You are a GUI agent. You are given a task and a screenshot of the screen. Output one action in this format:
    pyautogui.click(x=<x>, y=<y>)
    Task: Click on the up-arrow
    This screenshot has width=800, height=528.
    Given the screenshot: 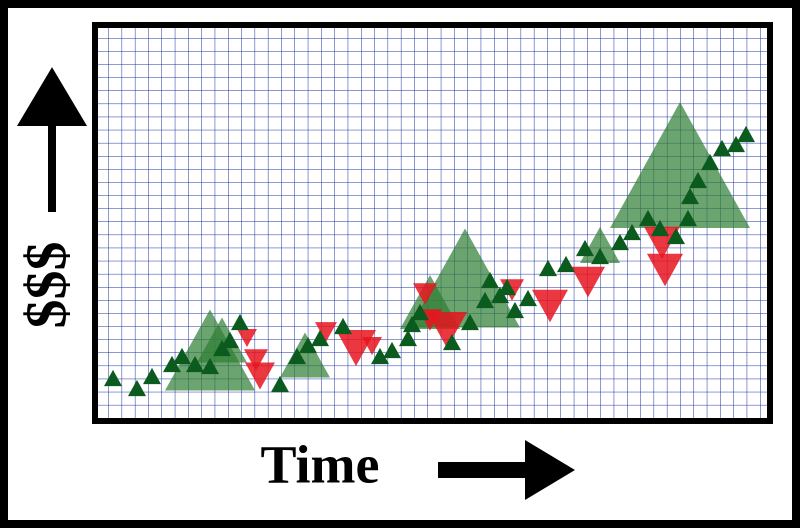 What is the action you would take?
    pyautogui.click(x=52, y=139)
    